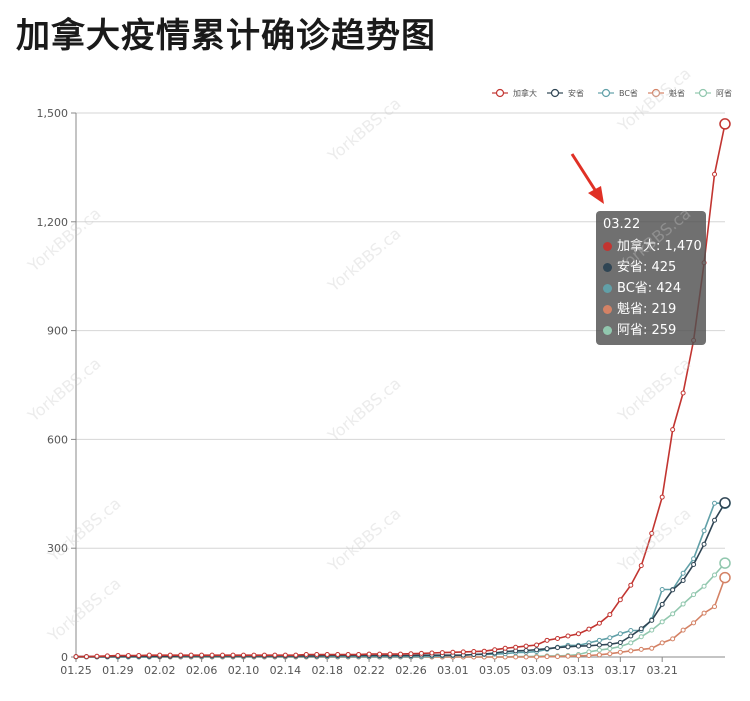 The width and height of the screenshot is (750, 701). I want to click on legend-item: 加拿大, so click(514, 93).